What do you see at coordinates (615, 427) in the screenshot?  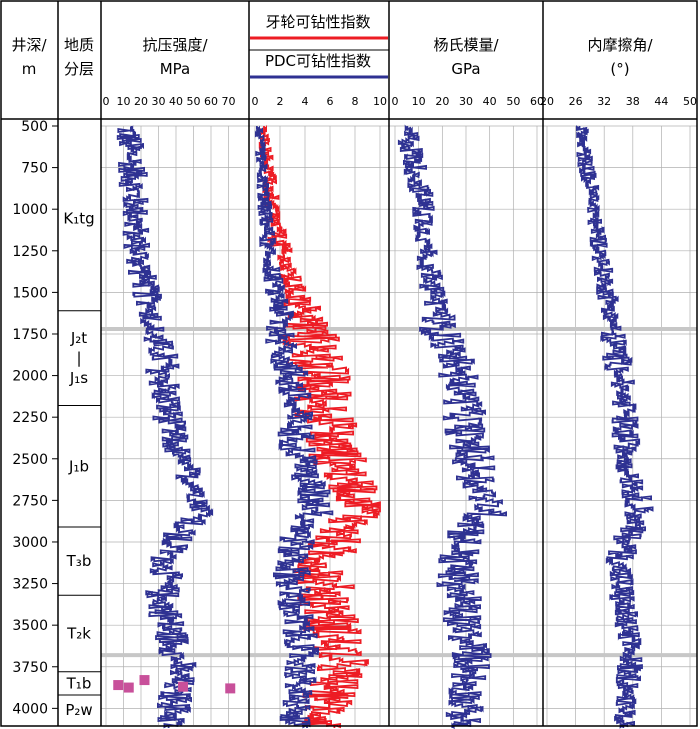 I see `series-line-friction-blue` at bounding box center [615, 427].